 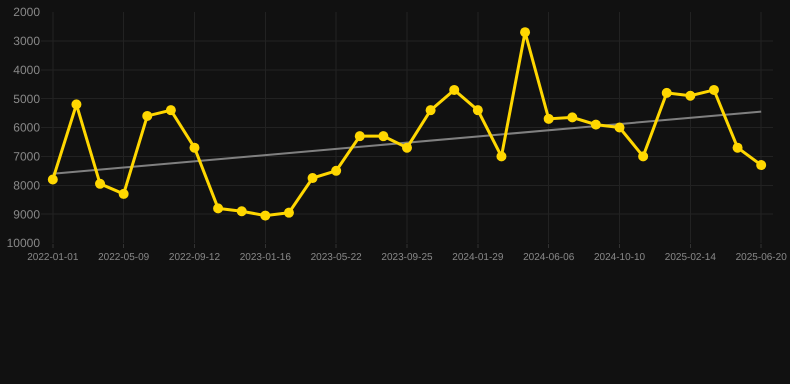 What do you see at coordinates (690, 257) in the screenshot?
I see `x-tick-label: 2025-02-14` at bounding box center [690, 257].